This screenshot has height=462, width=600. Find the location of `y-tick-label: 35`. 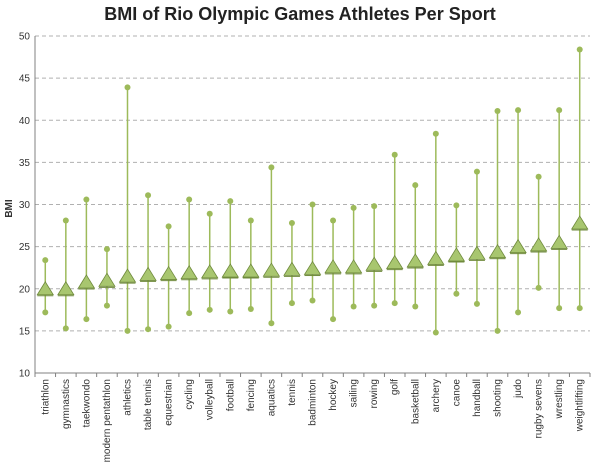

y-tick-label: 35 is located at coordinates (25, 163).